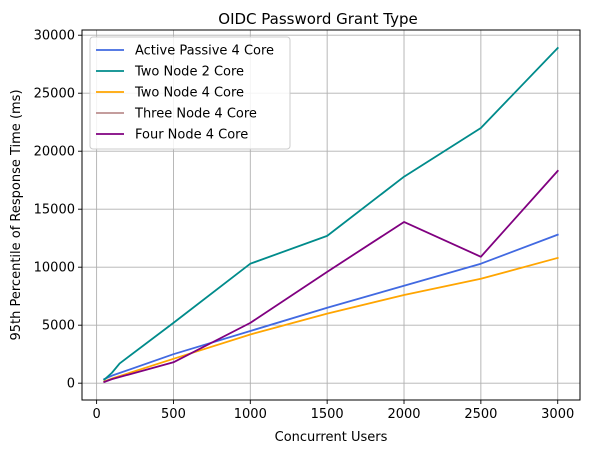  I want to click on chart-title: OIDC Password Grant Type, so click(317, 19).